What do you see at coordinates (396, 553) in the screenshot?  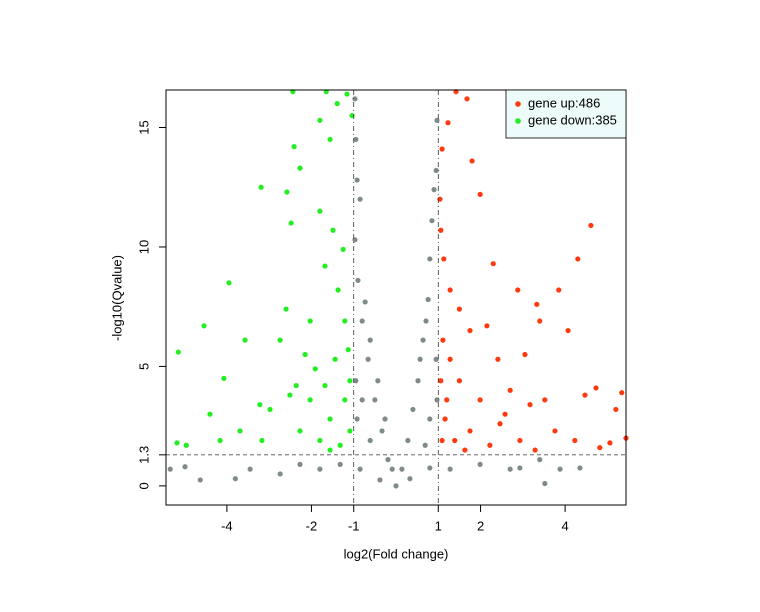 I see `x-axis-label: log2(Fold change)` at bounding box center [396, 553].